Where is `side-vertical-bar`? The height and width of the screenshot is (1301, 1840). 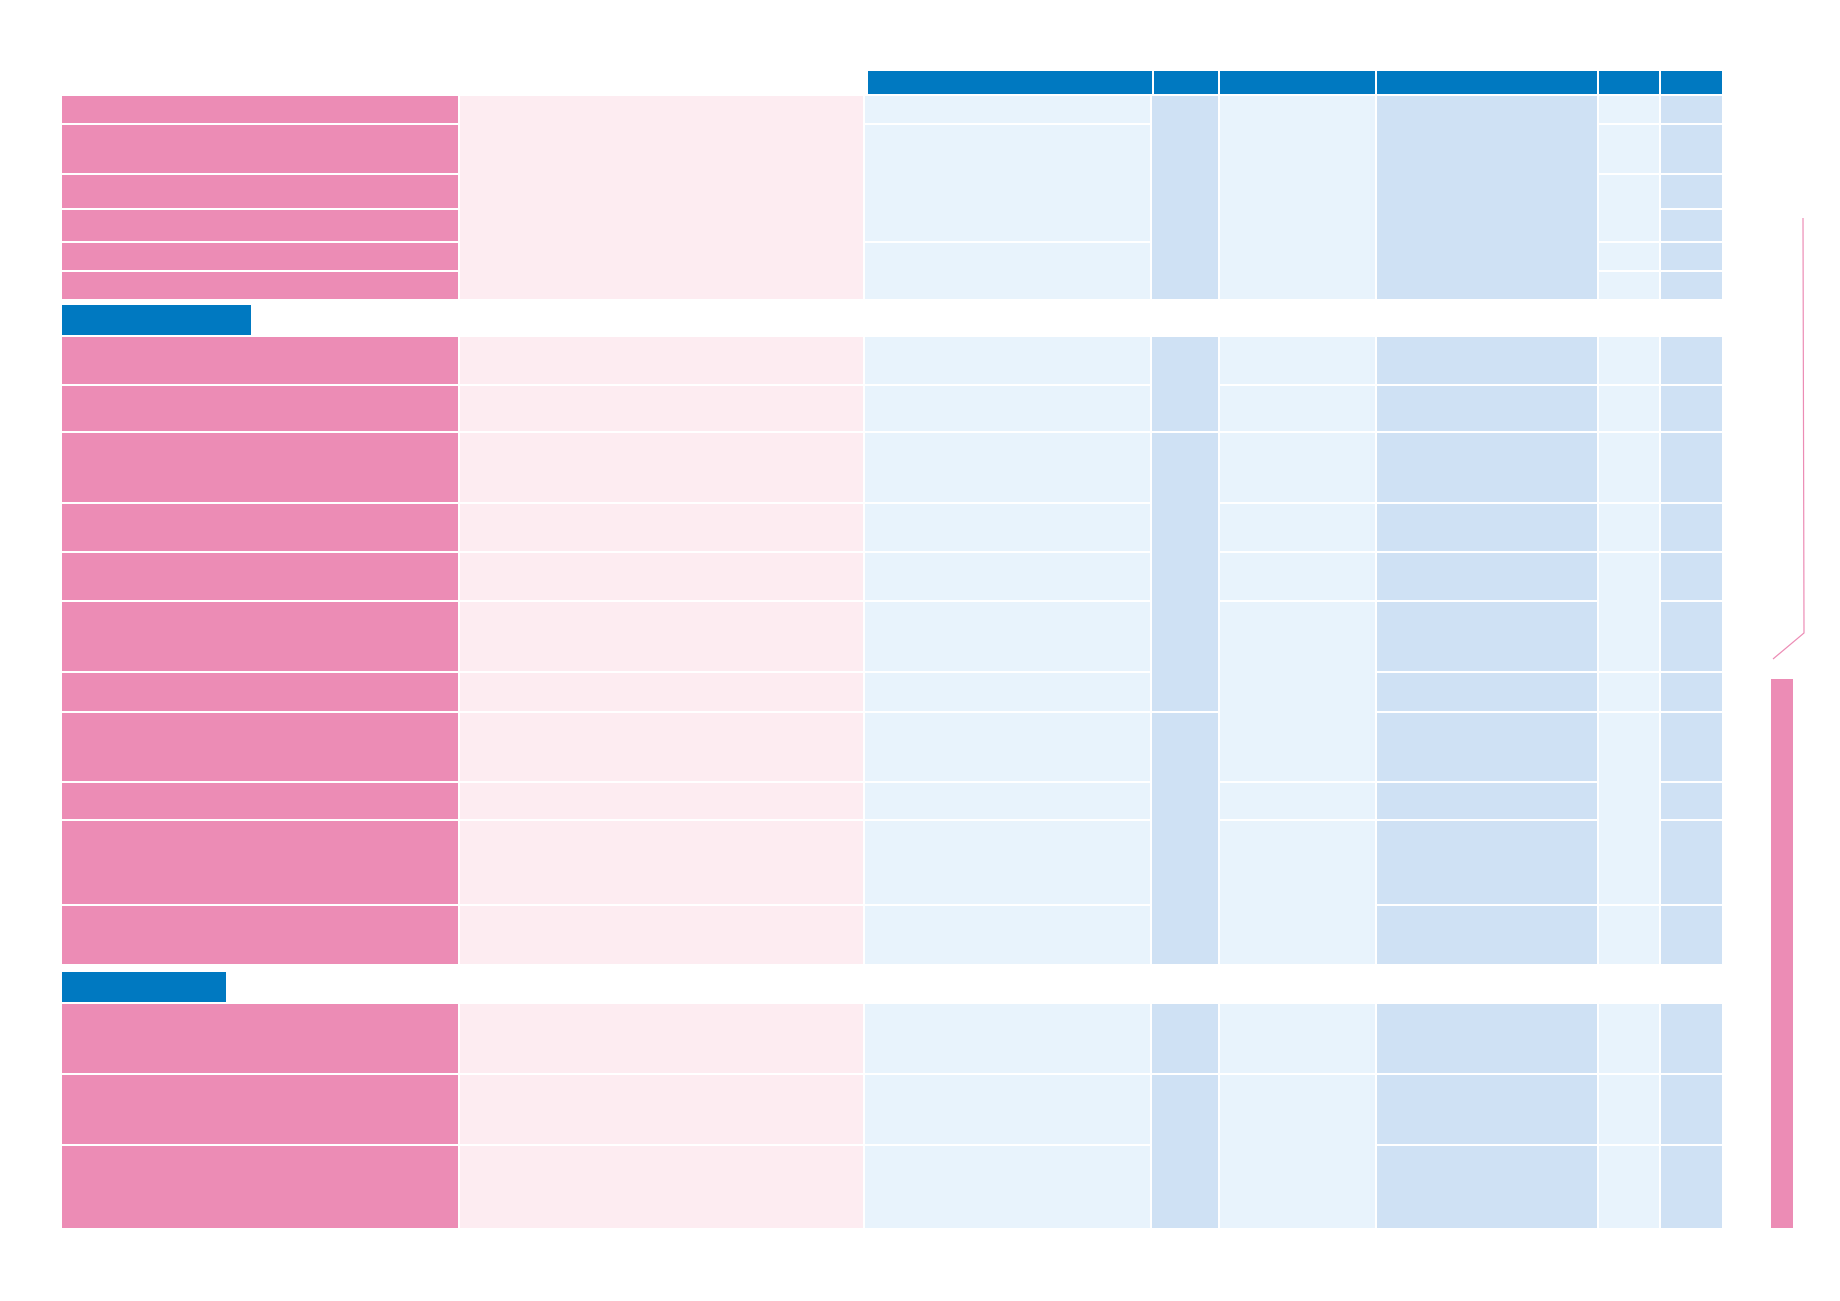
side-vertical-bar is located at coordinates (1782, 953).